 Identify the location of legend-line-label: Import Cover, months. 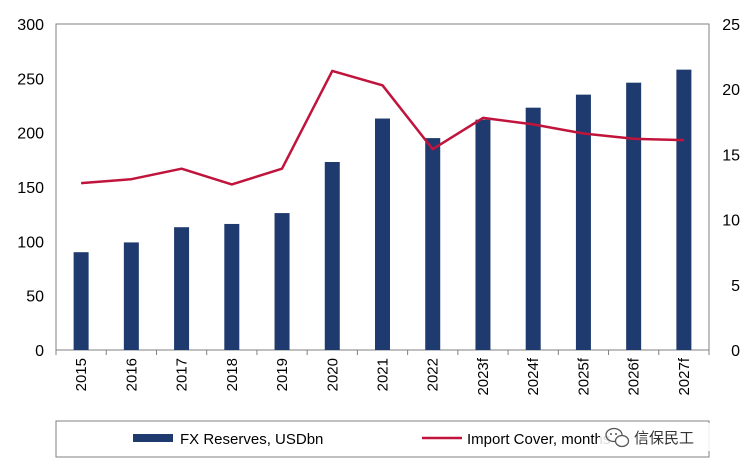
(538, 439).